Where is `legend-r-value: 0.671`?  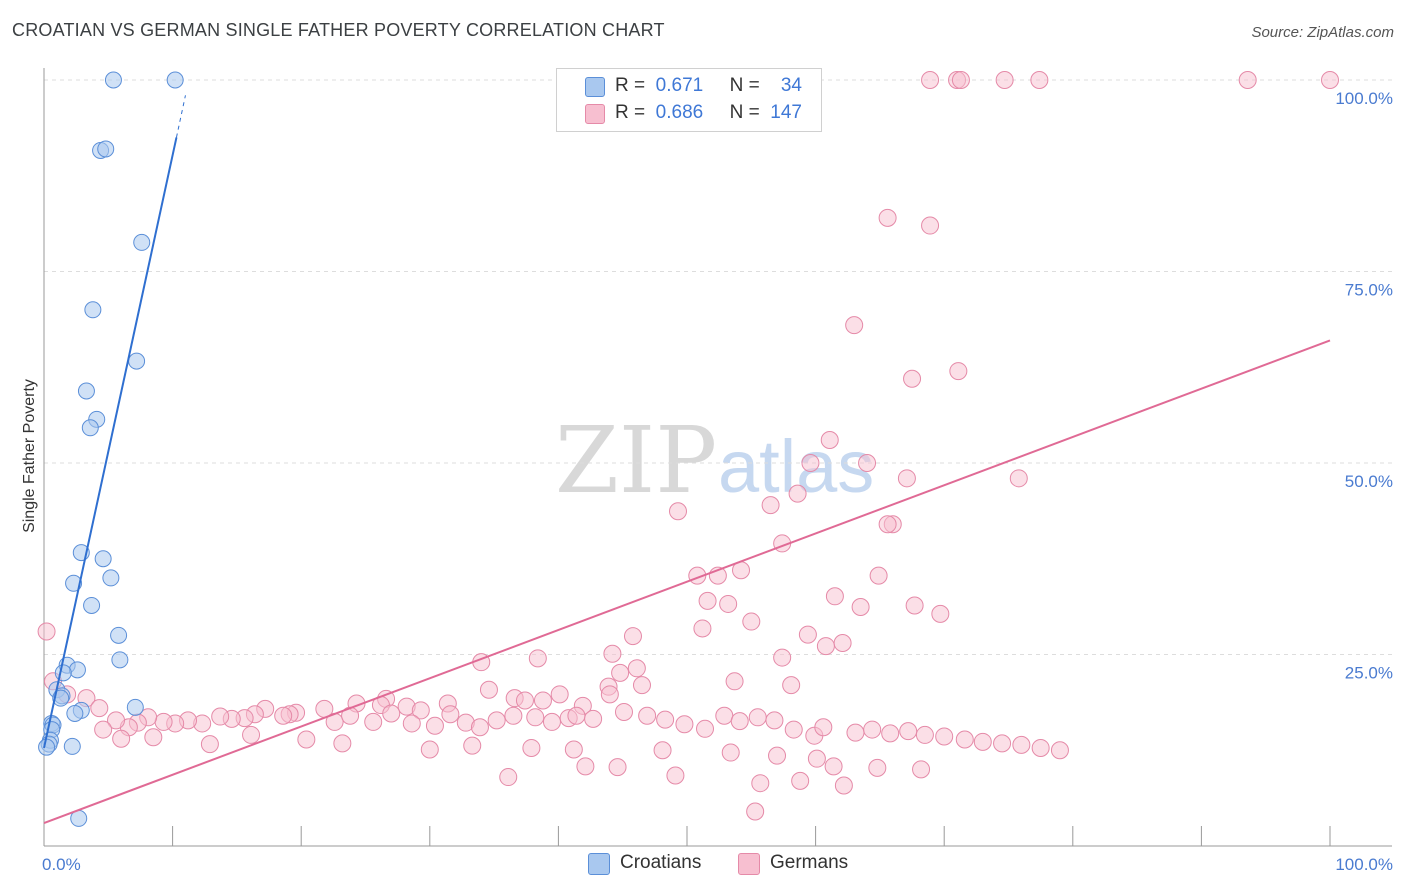
legend-r-value: 0.671 is located at coordinates (679, 85).